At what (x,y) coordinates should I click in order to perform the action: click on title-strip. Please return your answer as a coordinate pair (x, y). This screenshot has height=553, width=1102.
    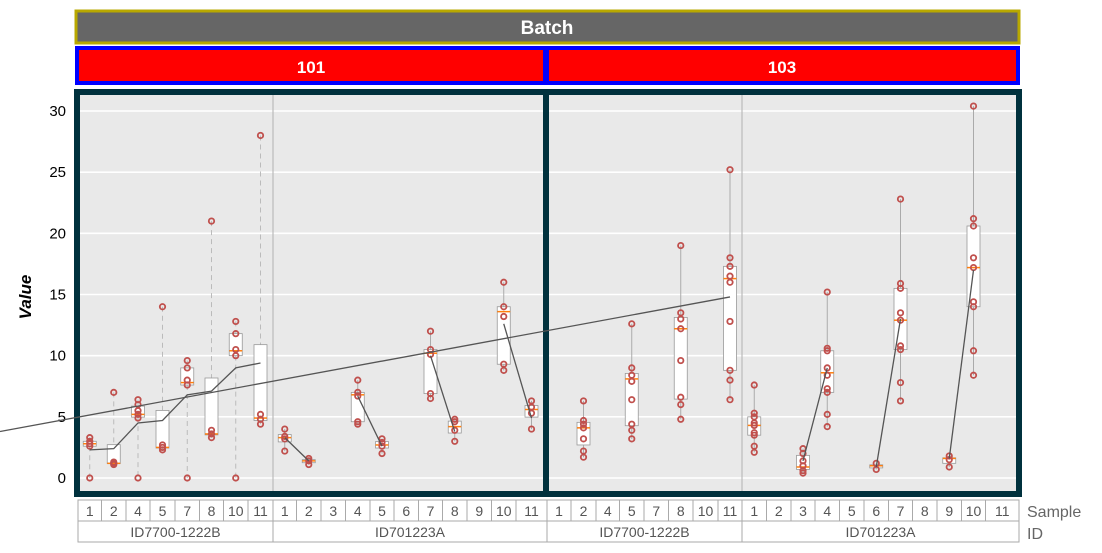
    Looking at the image, I should click on (547, 27).